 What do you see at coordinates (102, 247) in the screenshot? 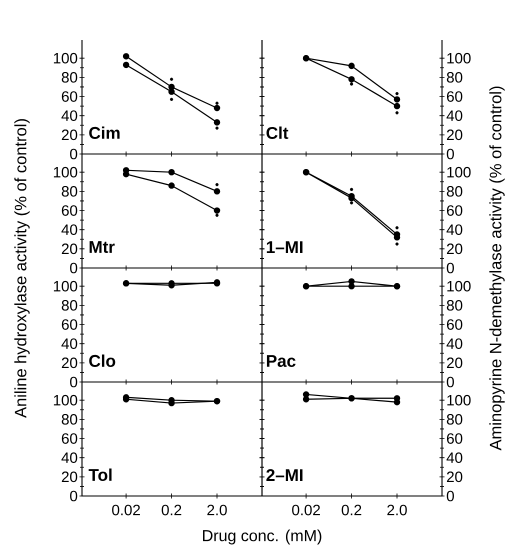
I see `text: Mtr` at bounding box center [102, 247].